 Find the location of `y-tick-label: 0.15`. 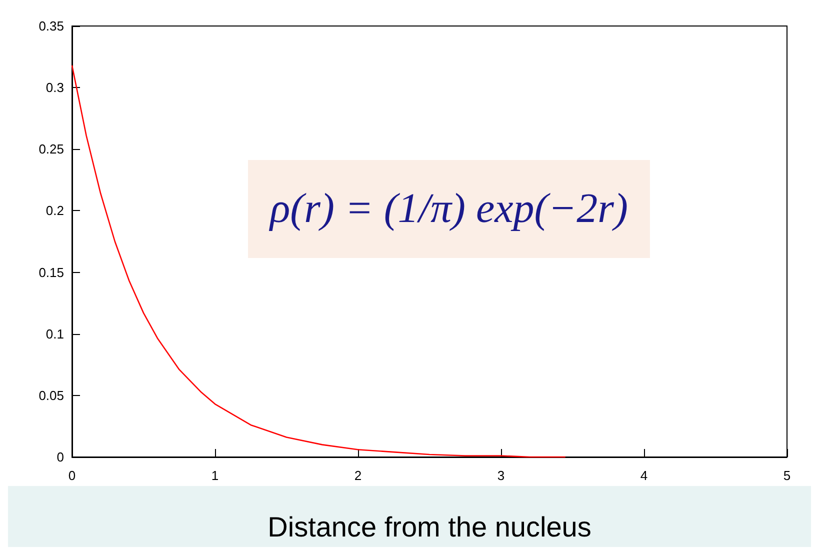

y-tick-label: 0.15 is located at coordinates (51, 272).